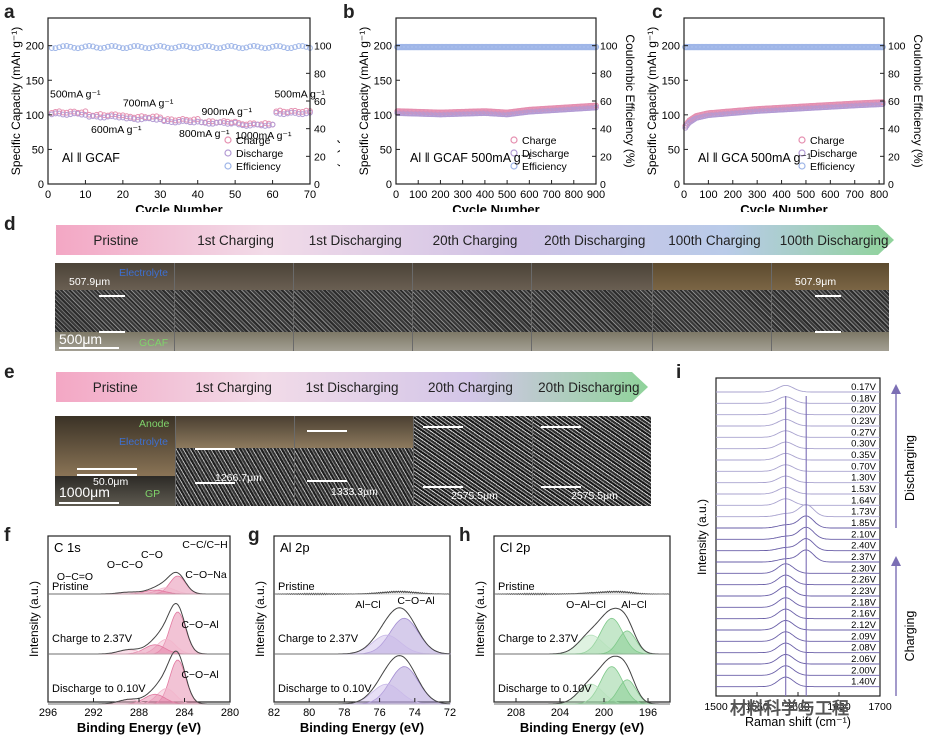 The image size is (928, 737). I want to click on trace-label: Discharge to 0.10V, so click(99, 689).